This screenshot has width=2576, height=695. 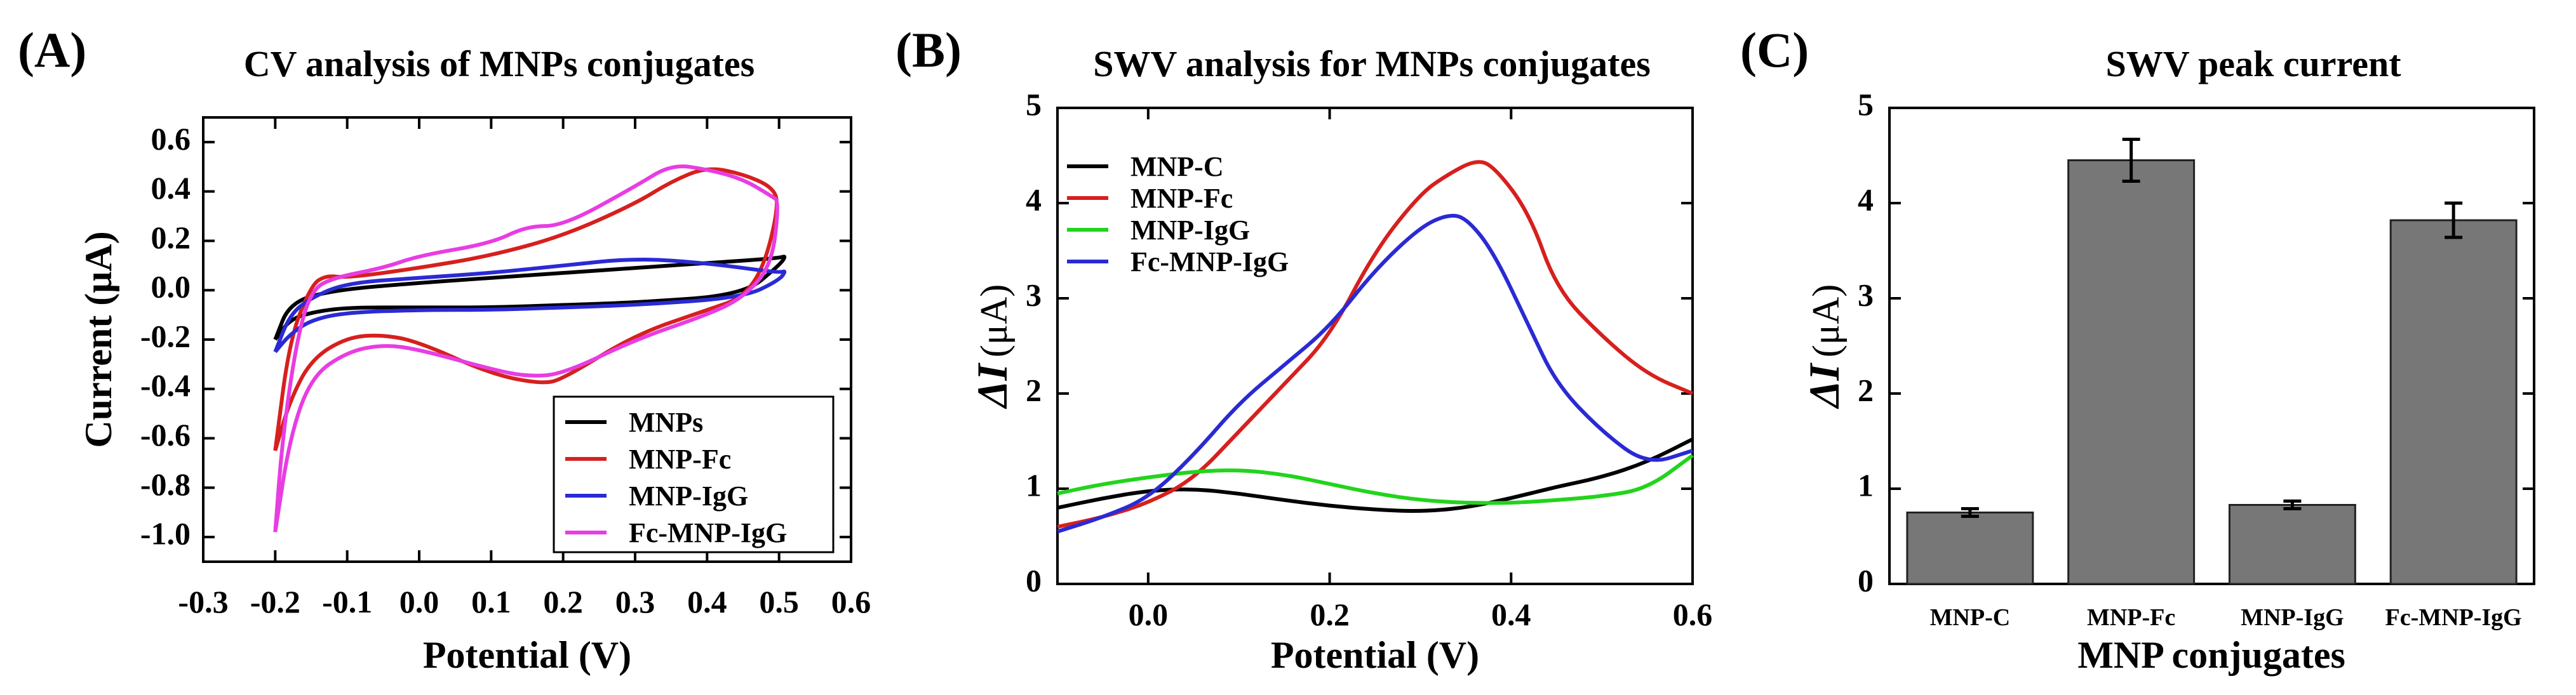 I want to click on panel-b-legend: MNP-C MNP-Fc MNP-IgG Fc-MNP-IgG, so click(x=1178, y=214).